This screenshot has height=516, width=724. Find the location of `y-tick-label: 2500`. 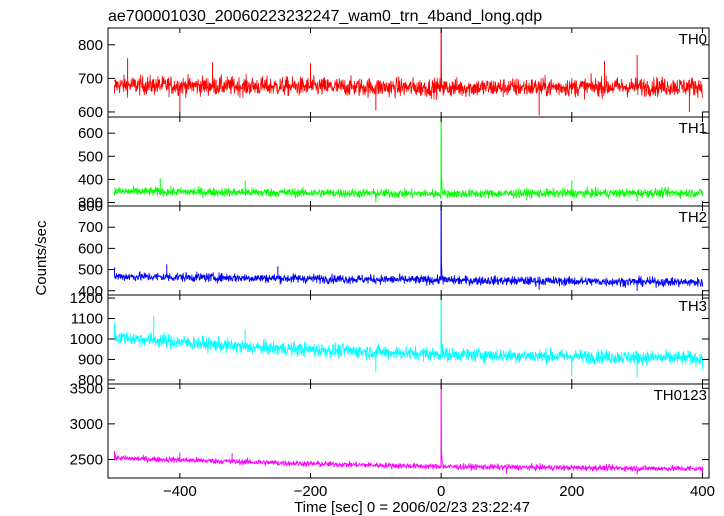

y-tick-label: 2500 is located at coordinates (86, 459).